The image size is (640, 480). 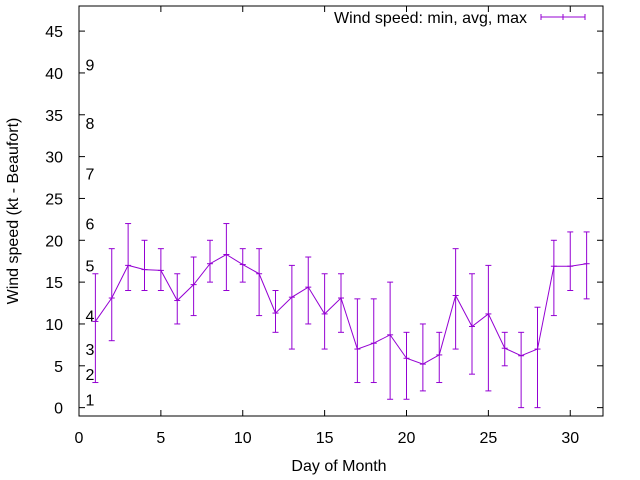 What do you see at coordinates (58, 367) in the screenshot?
I see `y-tick-label: 5` at bounding box center [58, 367].